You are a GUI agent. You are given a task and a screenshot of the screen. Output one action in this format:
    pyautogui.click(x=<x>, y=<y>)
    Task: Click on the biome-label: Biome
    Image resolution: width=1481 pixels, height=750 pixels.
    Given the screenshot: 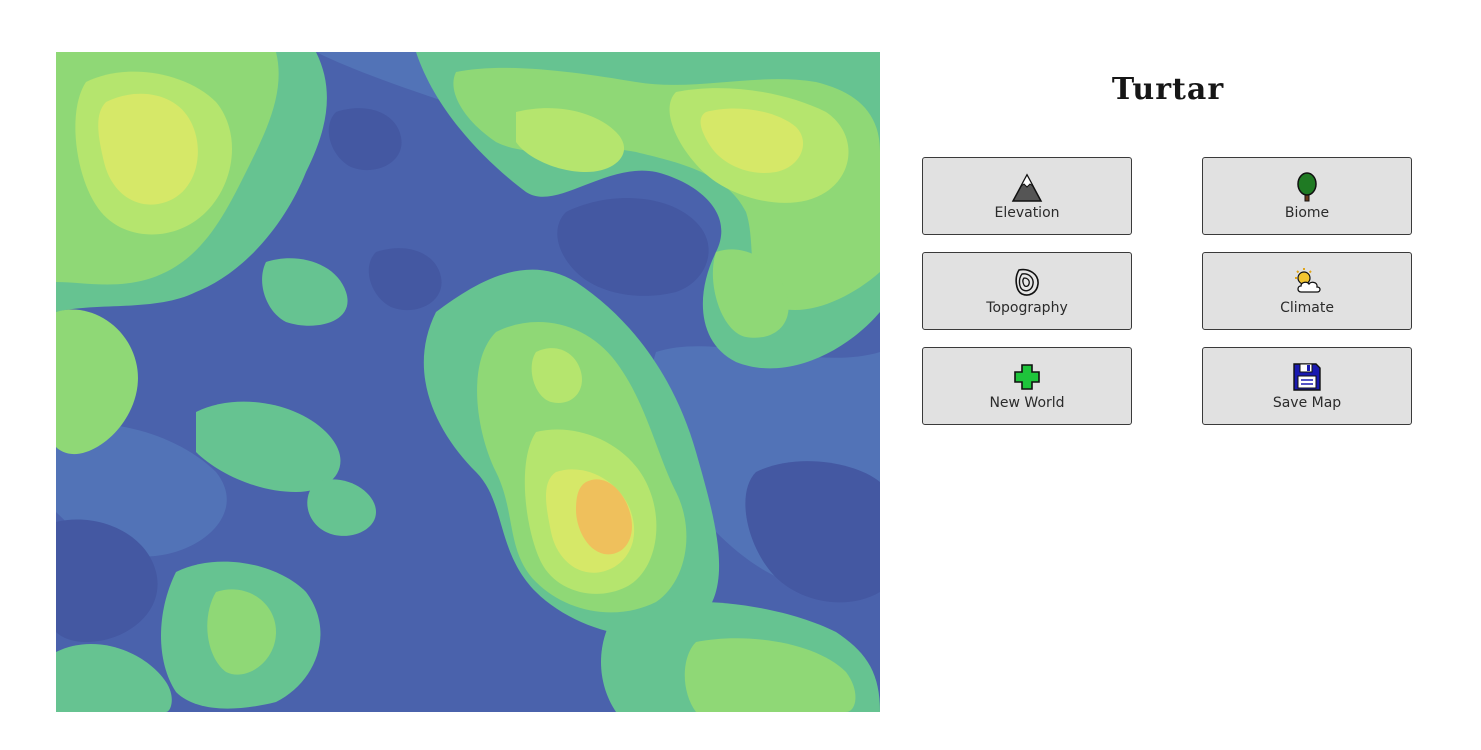 What is the action you would take?
    pyautogui.click(x=1307, y=213)
    